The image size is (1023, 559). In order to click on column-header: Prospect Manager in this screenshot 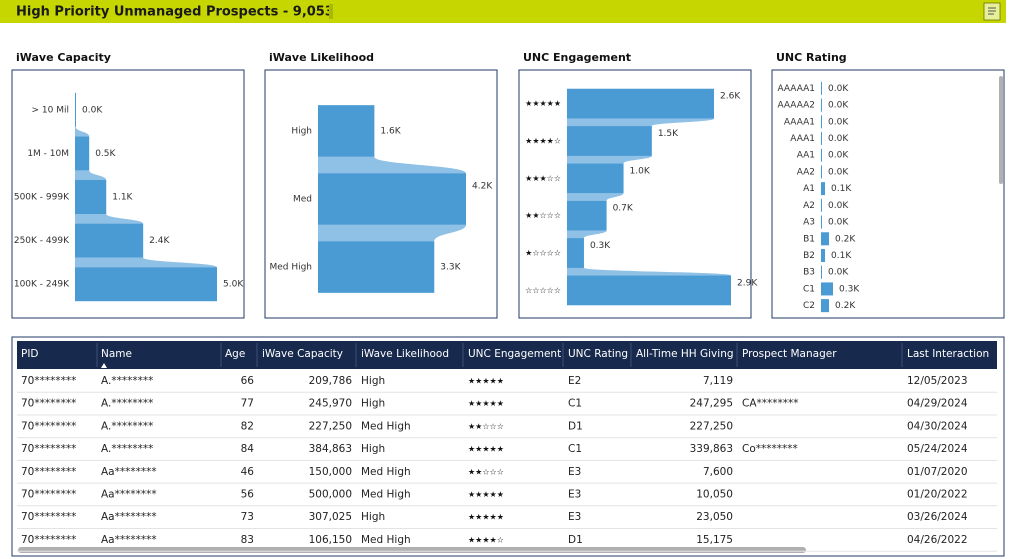, I will do `click(789, 354)`.